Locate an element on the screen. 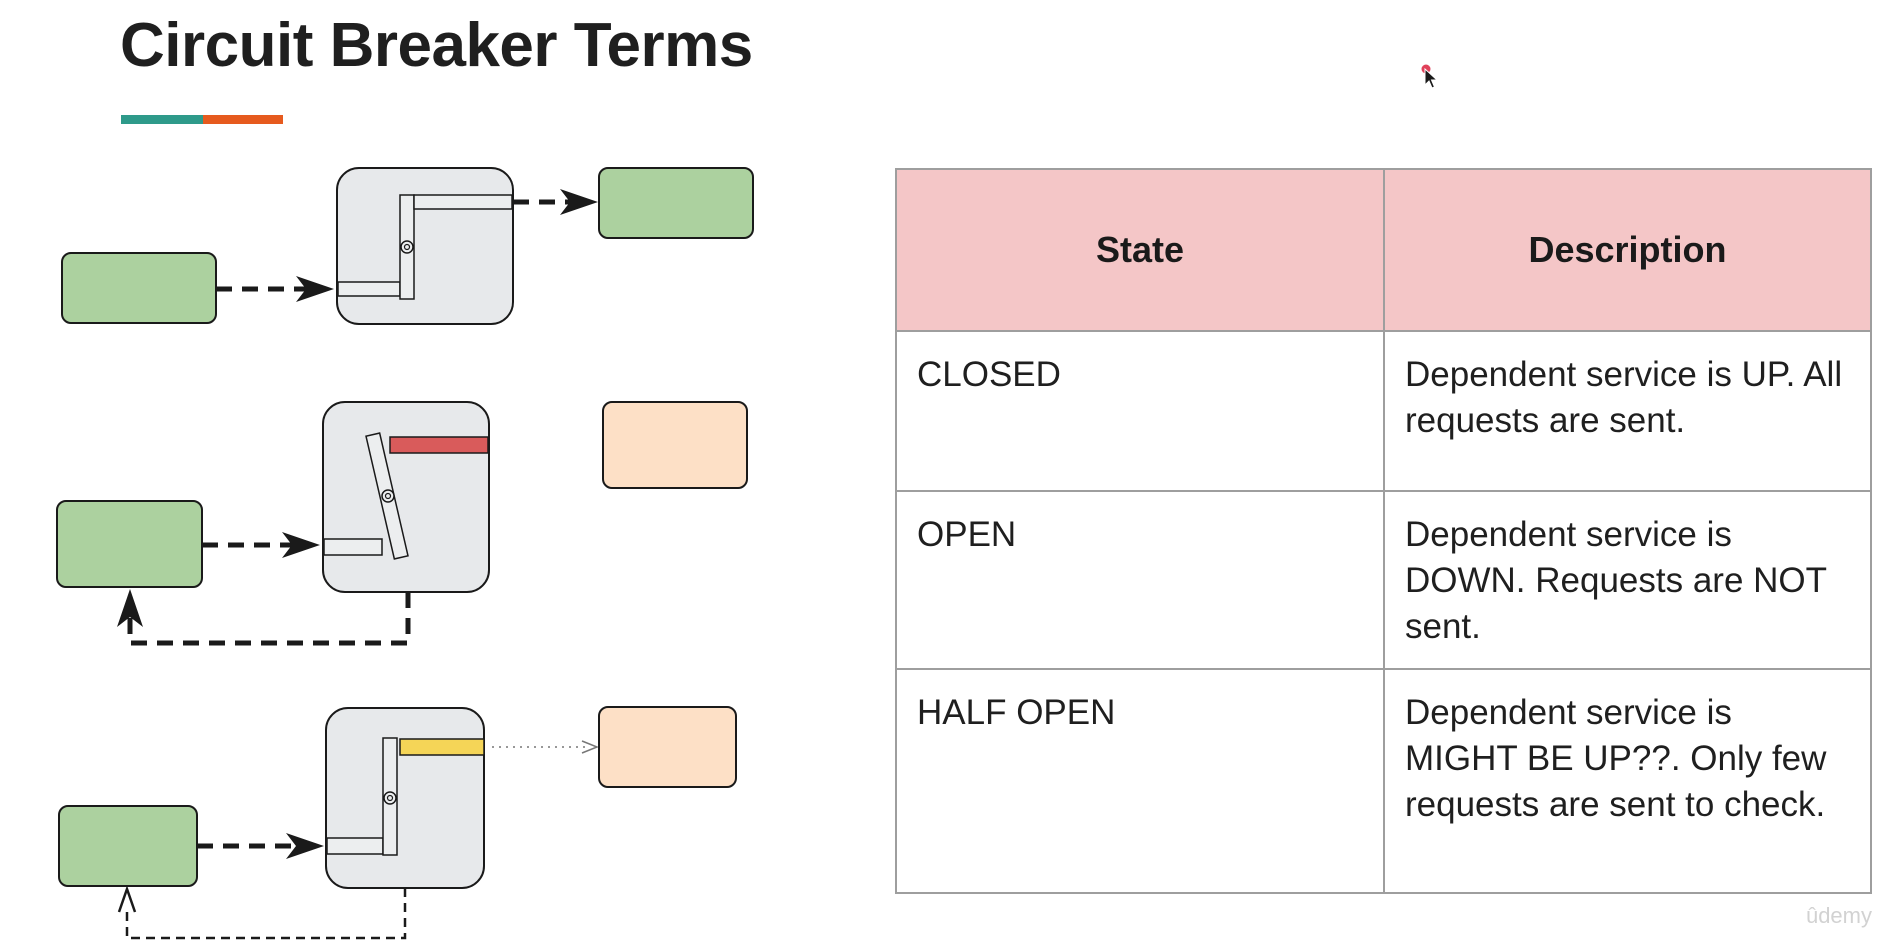 This screenshot has width=1884, height=947. open-fallback-return-line is located at coordinates (269, 619).